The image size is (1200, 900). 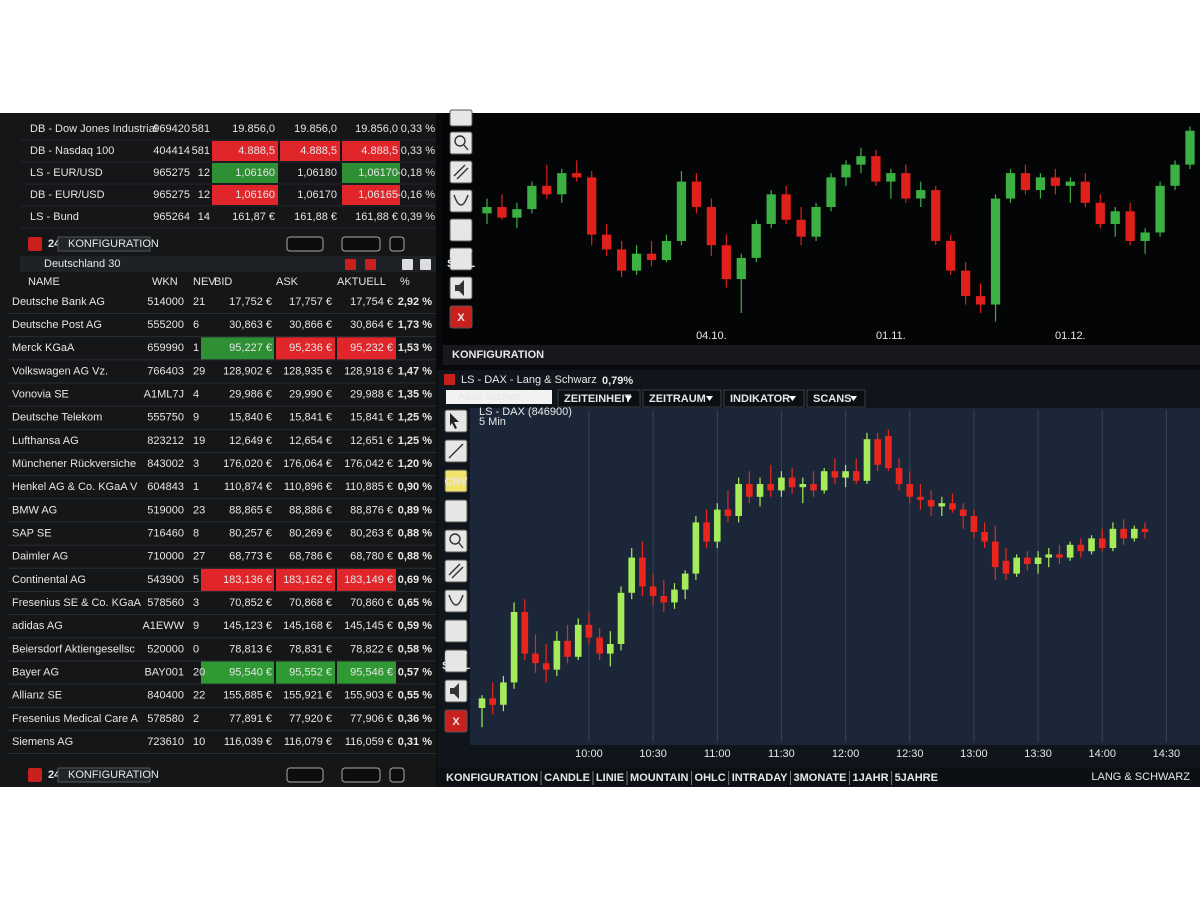 I want to click on bottom-menu-item: CANDLE, so click(x=567, y=778).